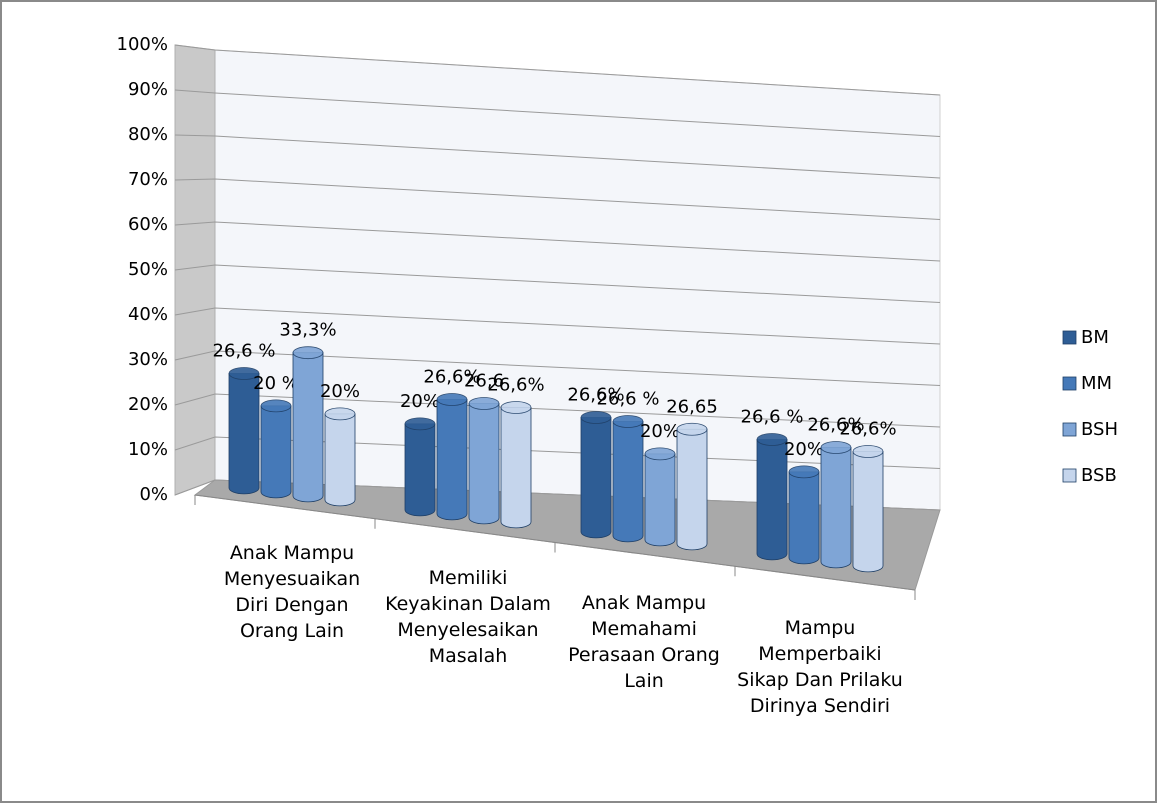 The image size is (1157, 803). What do you see at coordinates (644, 642) in the screenshot?
I see `x-tick-label: Anak Mampu Memahami Perasaan Orang Lain` at bounding box center [644, 642].